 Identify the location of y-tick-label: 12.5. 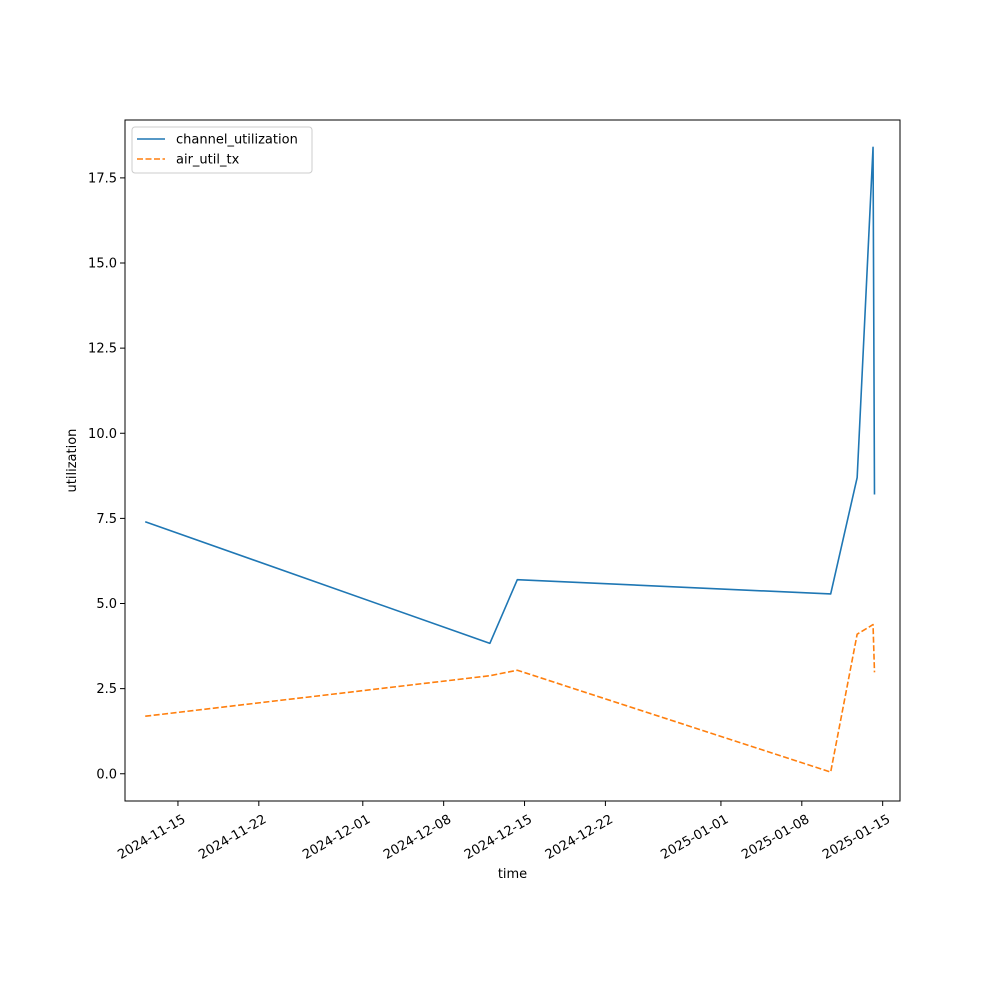
(102, 349).